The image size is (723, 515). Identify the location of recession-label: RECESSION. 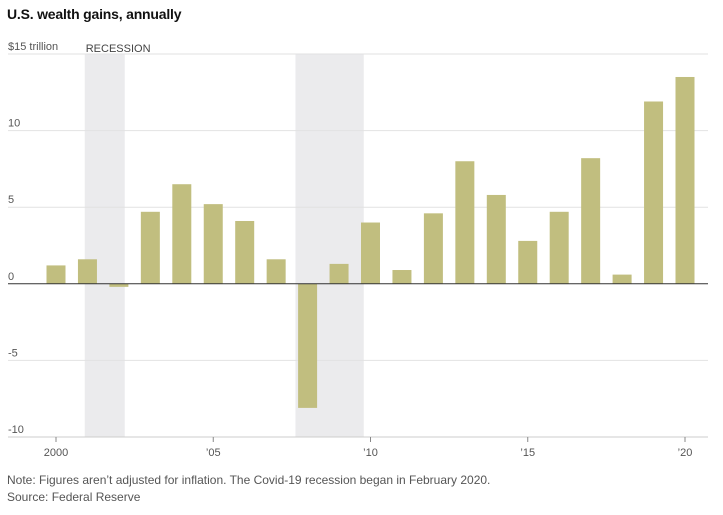
(118, 49).